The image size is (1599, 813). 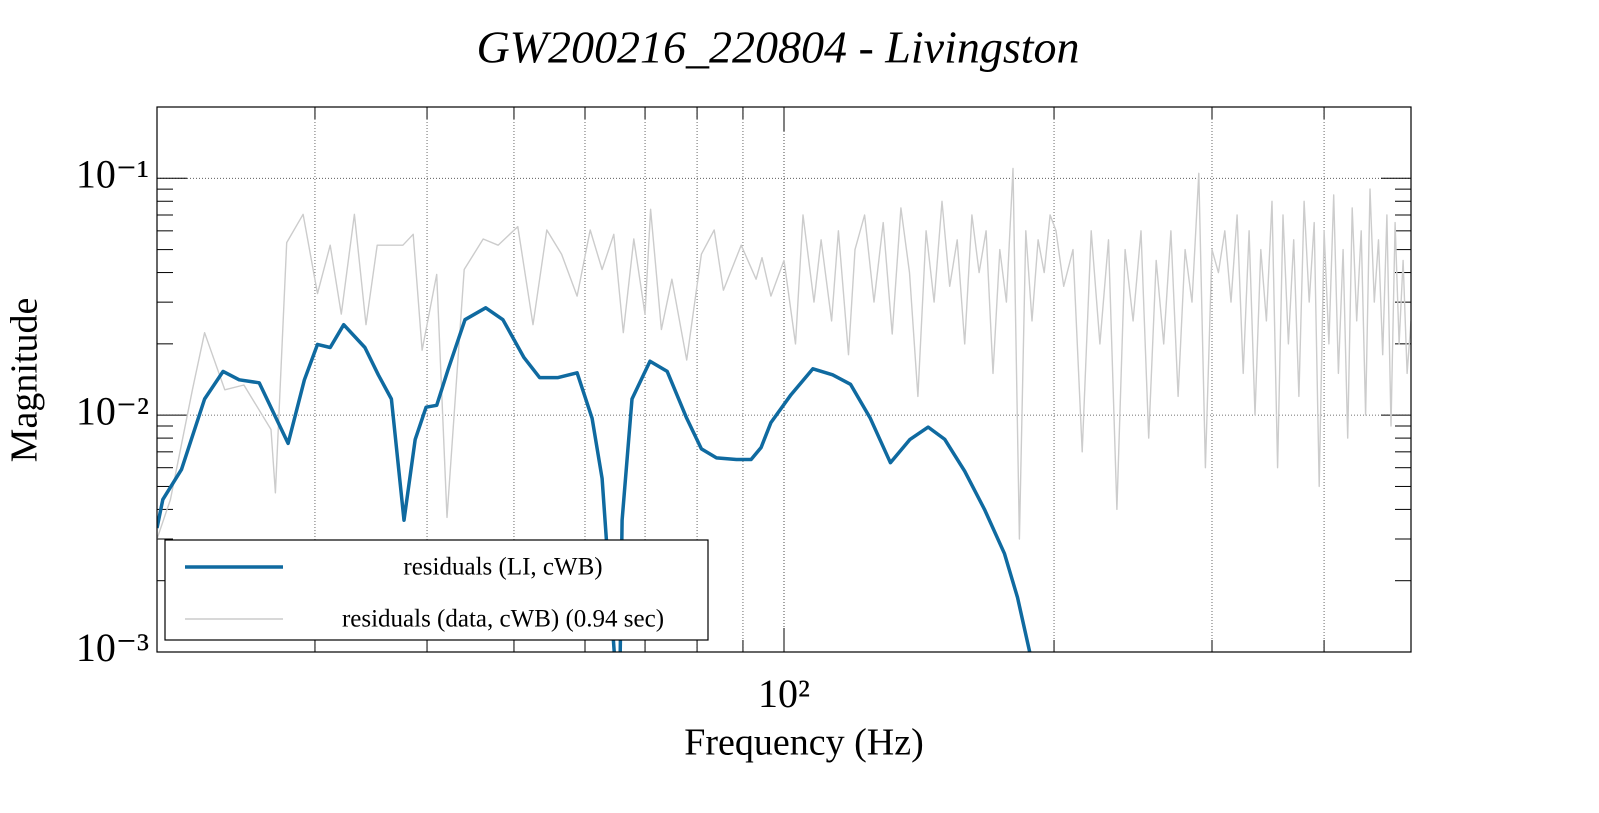 What do you see at coordinates (777, 47) in the screenshot?
I see `chart-title: GW200216_220804 - Livingston` at bounding box center [777, 47].